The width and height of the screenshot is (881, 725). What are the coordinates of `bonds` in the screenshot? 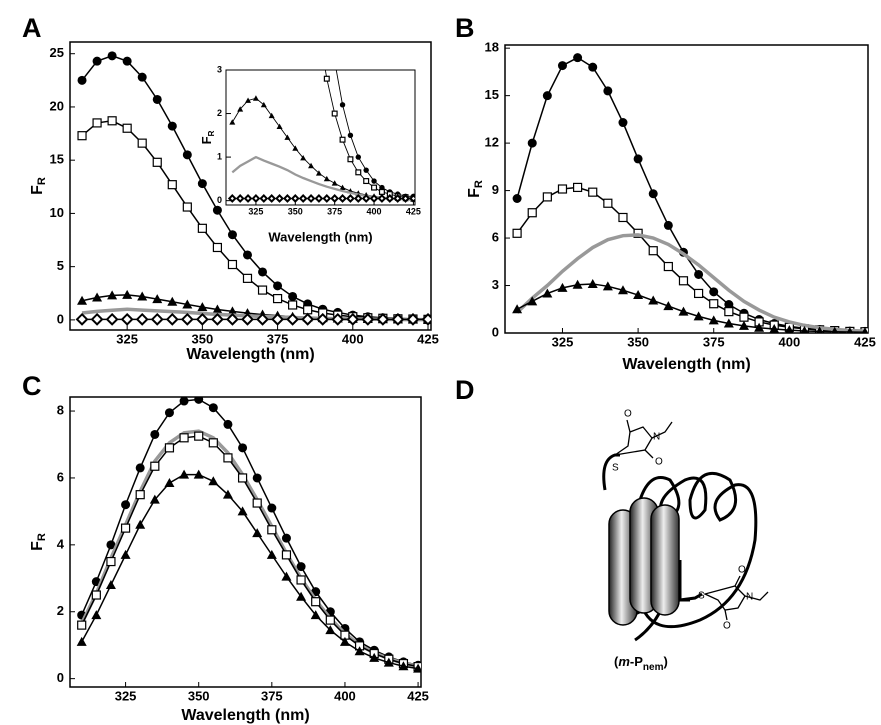 It's located at (649, 439).